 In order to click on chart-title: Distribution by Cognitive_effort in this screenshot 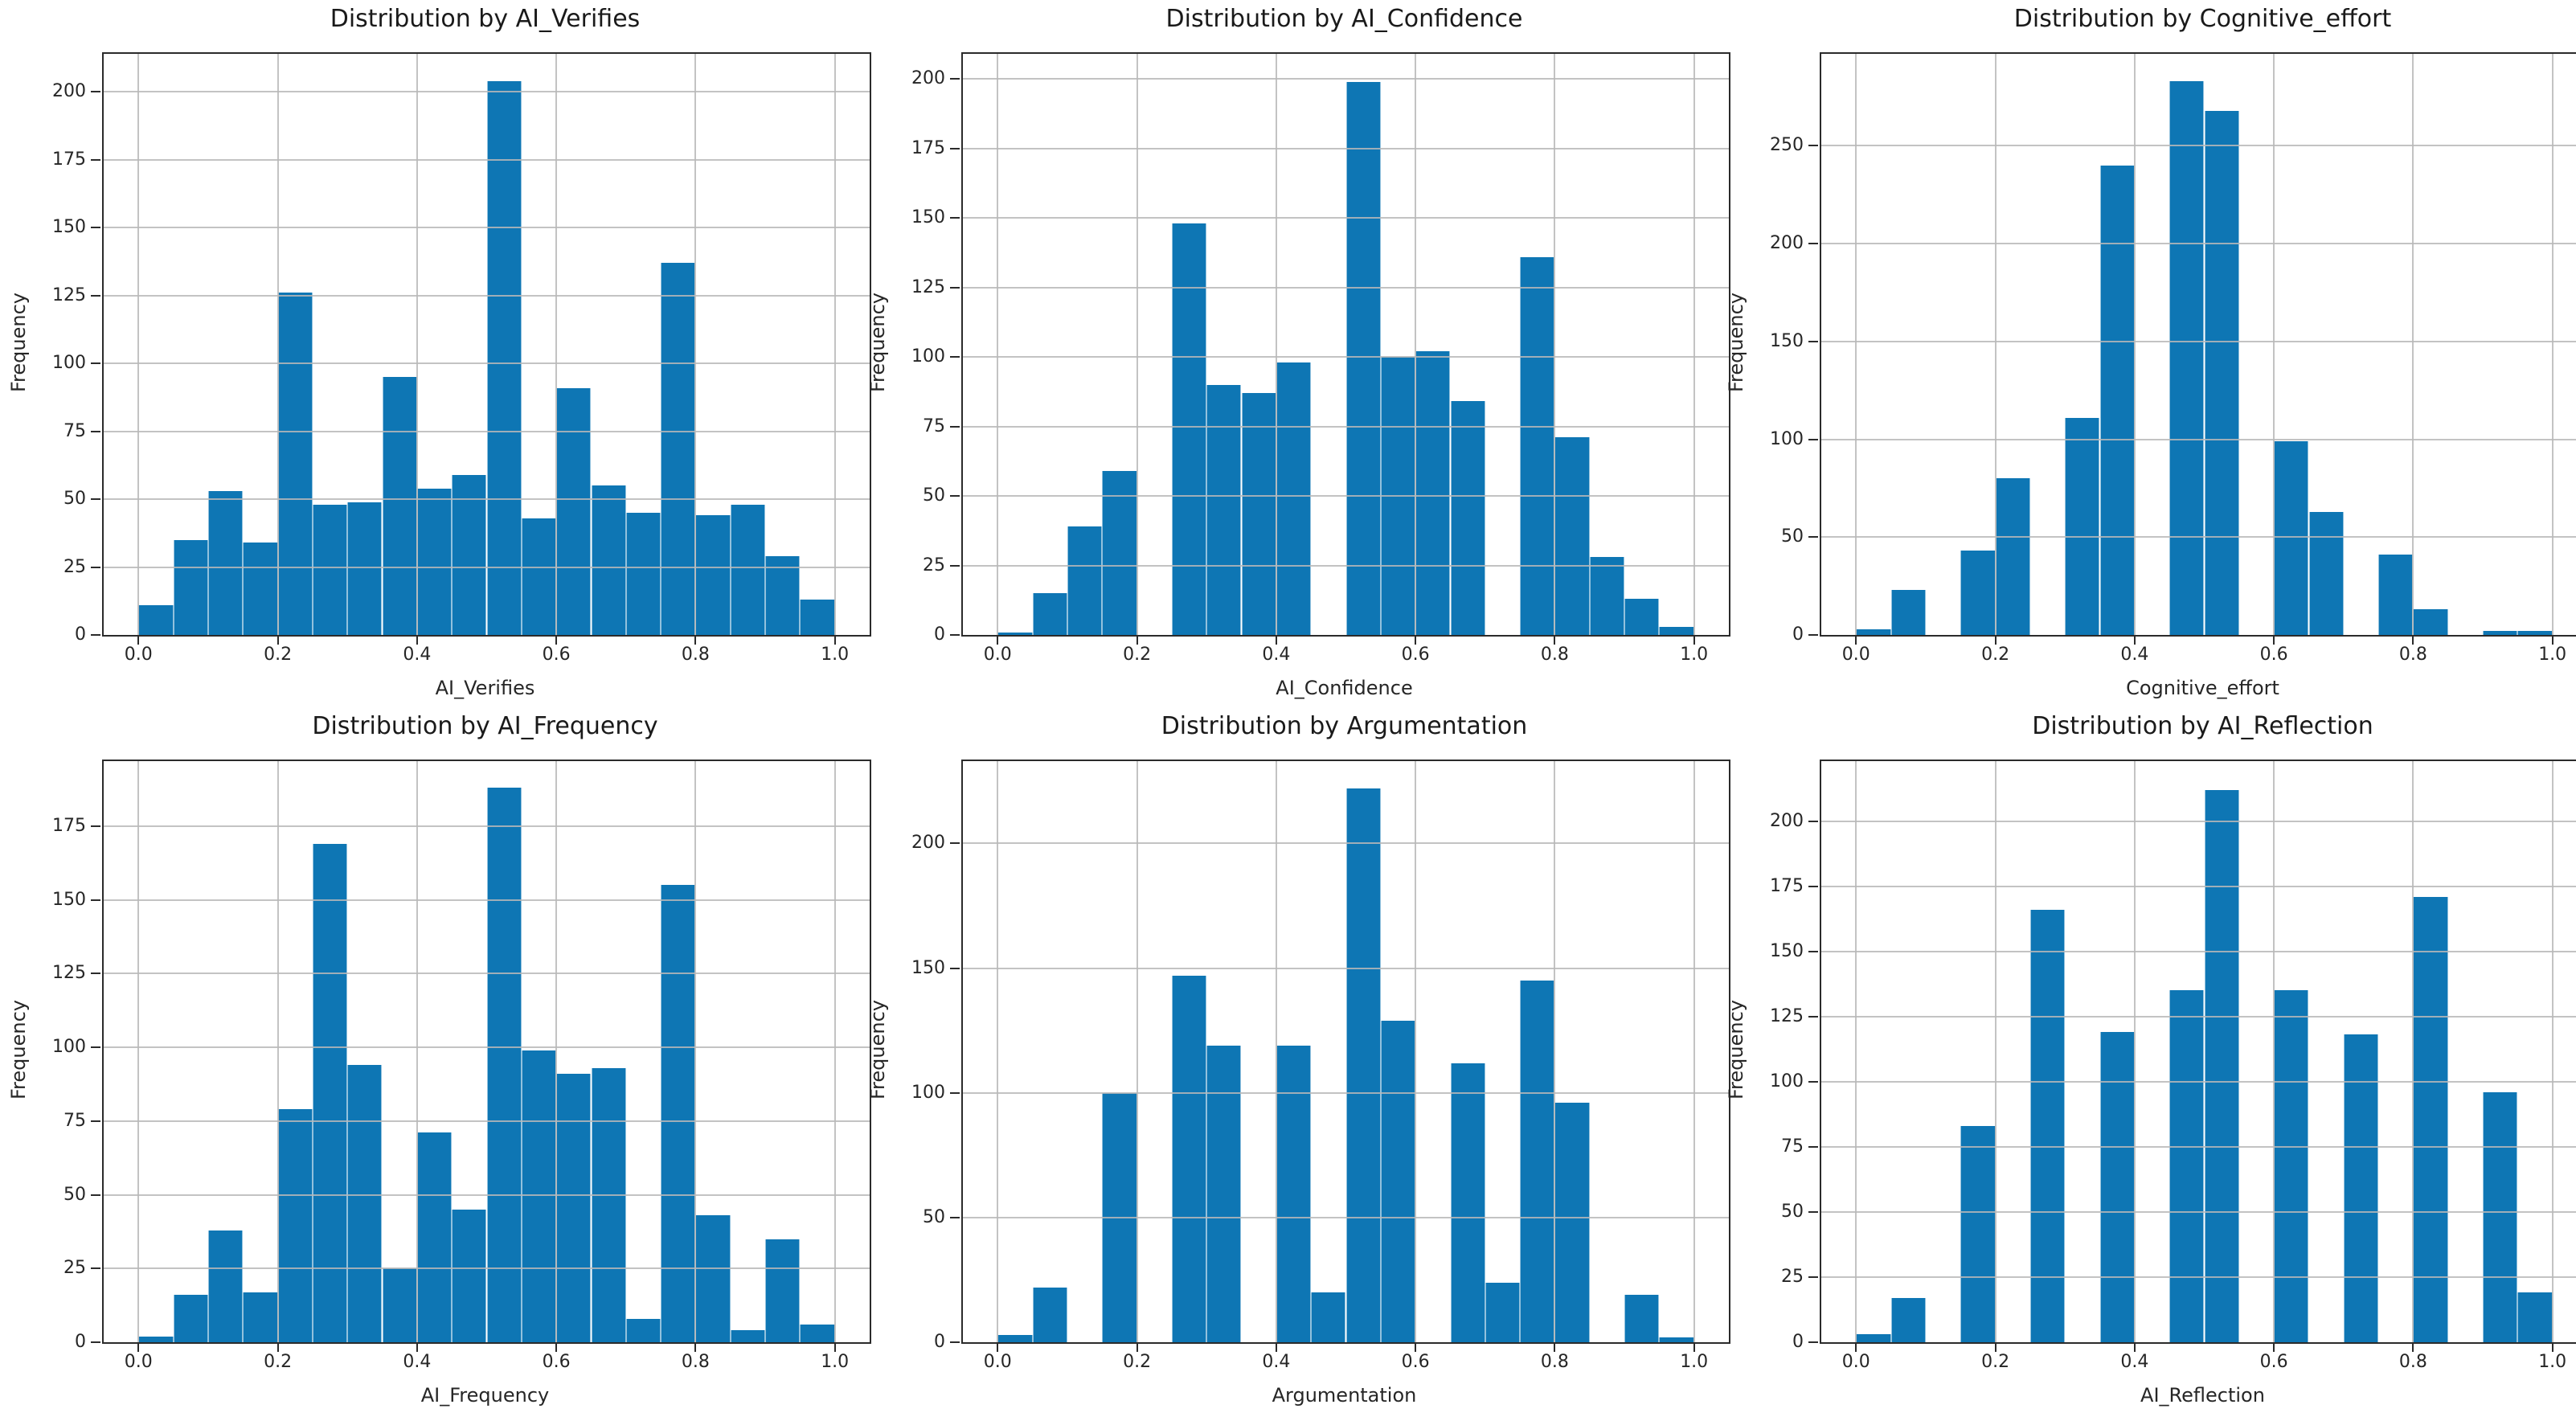, I will do `click(2202, 19)`.